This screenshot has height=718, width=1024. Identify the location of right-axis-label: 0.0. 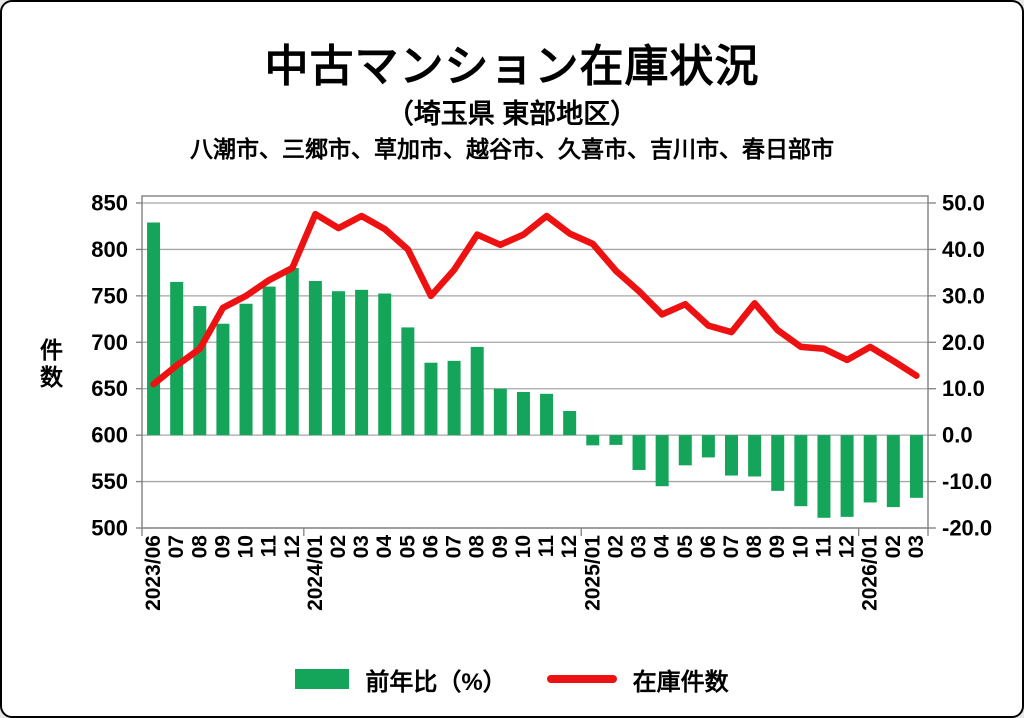
(957, 435).